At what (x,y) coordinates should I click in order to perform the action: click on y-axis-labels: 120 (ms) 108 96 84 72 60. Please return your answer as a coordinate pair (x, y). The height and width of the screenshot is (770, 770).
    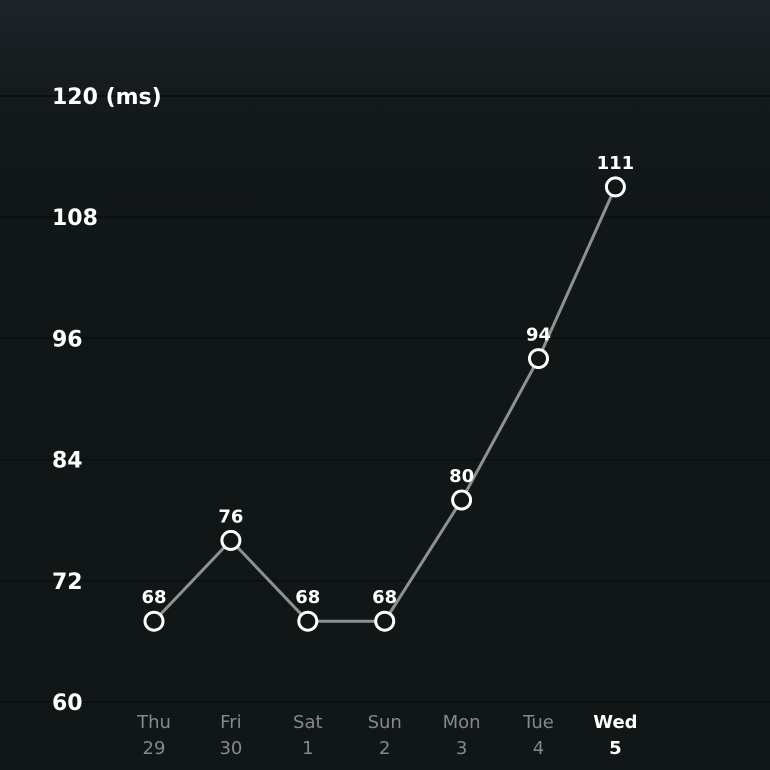
    Looking at the image, I should click on (107, 400).